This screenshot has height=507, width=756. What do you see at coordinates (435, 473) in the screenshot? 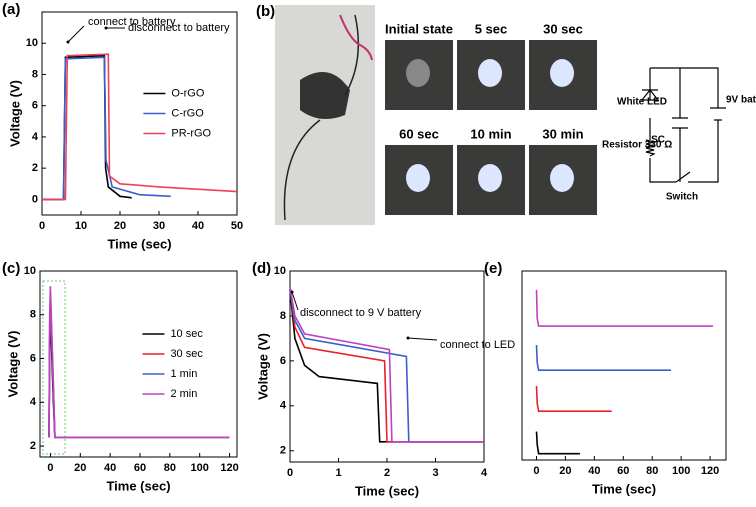
I see `x-tick-label: 3` at bounding box center [435, 473].